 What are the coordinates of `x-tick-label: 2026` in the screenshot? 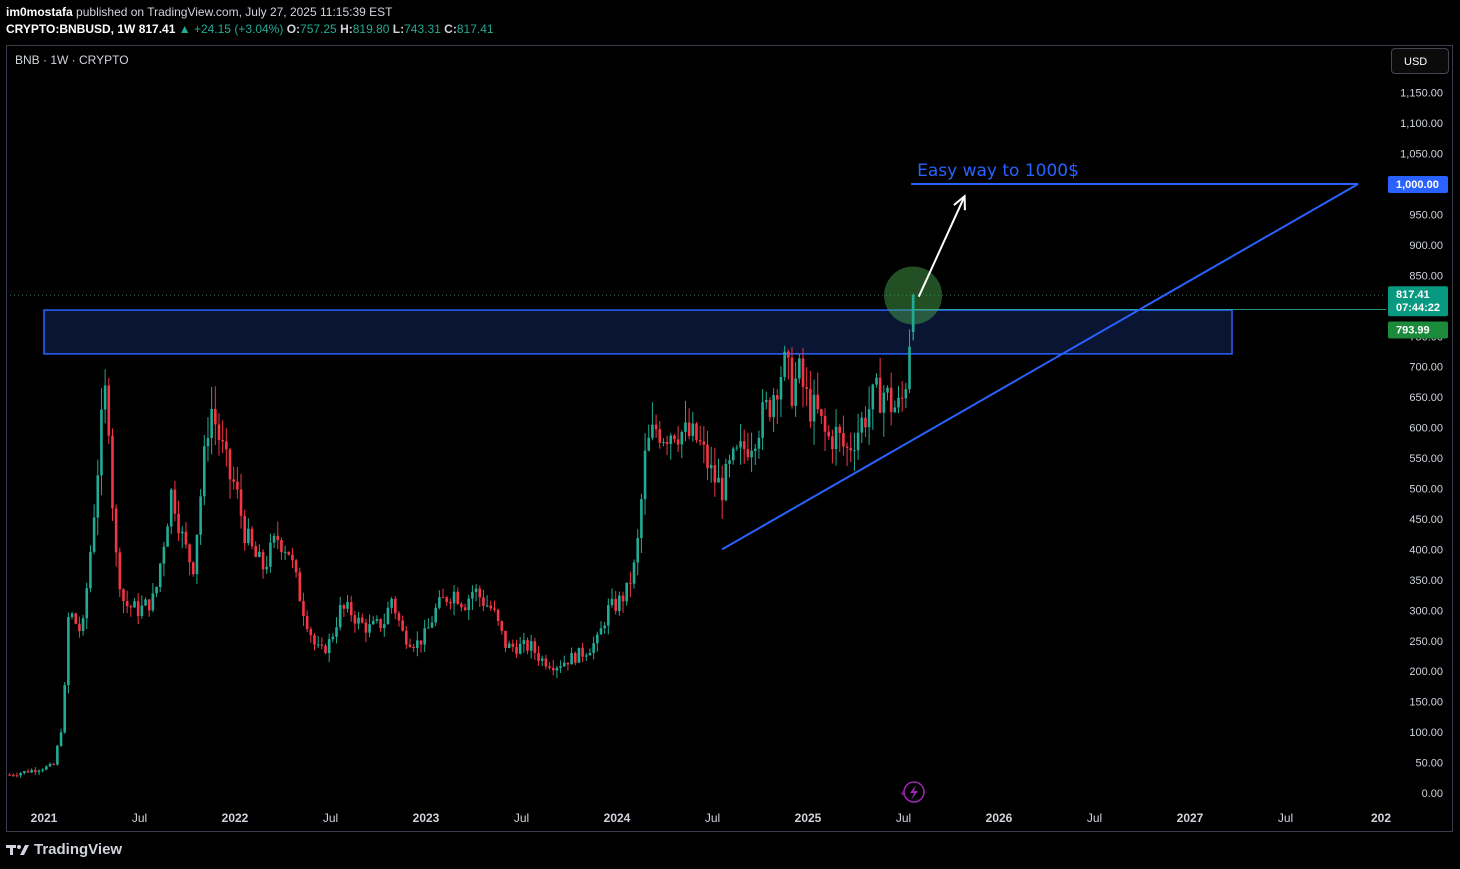 It's located at (999, 818).